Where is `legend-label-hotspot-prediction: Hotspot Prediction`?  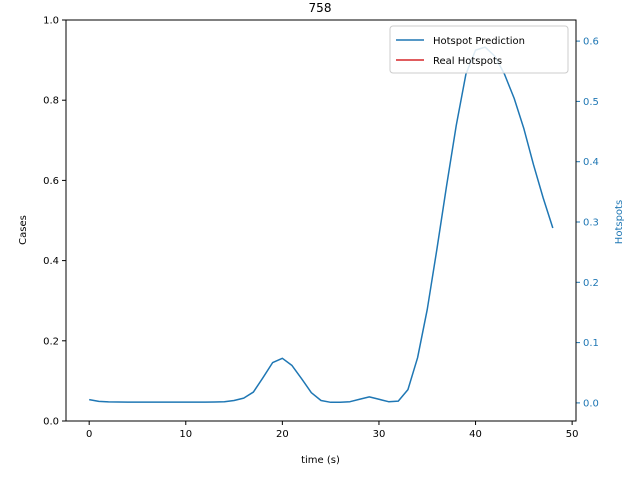
legend-label-hotspot-prediction: Hotspot Prediction is located at coordinates (479, 41).